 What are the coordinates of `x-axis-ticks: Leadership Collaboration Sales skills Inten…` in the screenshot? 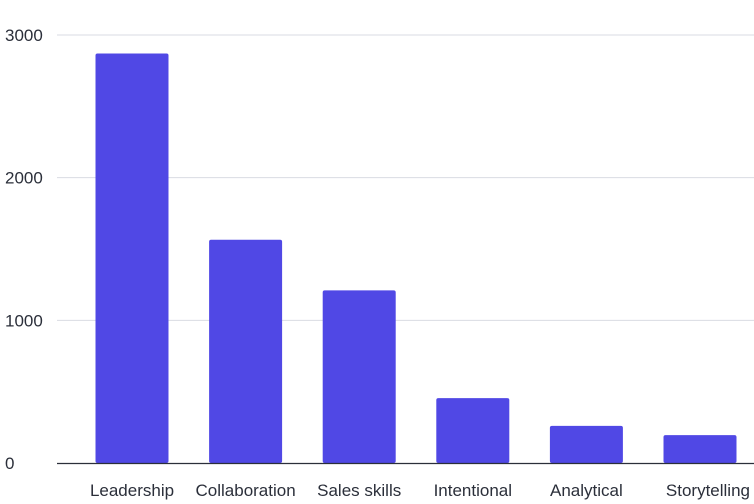 It's located at (420, 490).